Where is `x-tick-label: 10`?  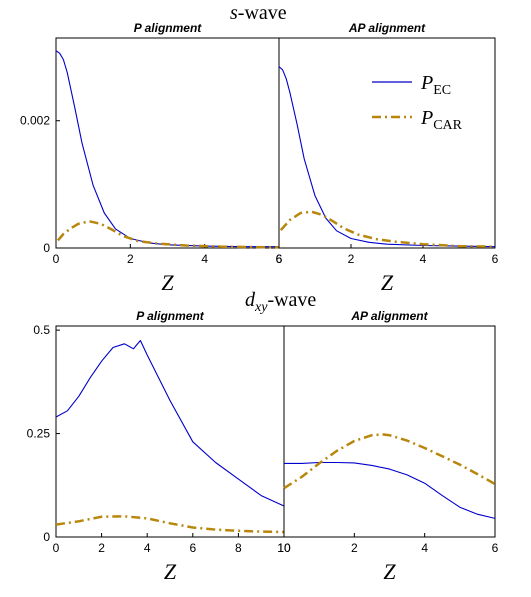 x-tick-label: 10 is located at coordinates (284, 548).